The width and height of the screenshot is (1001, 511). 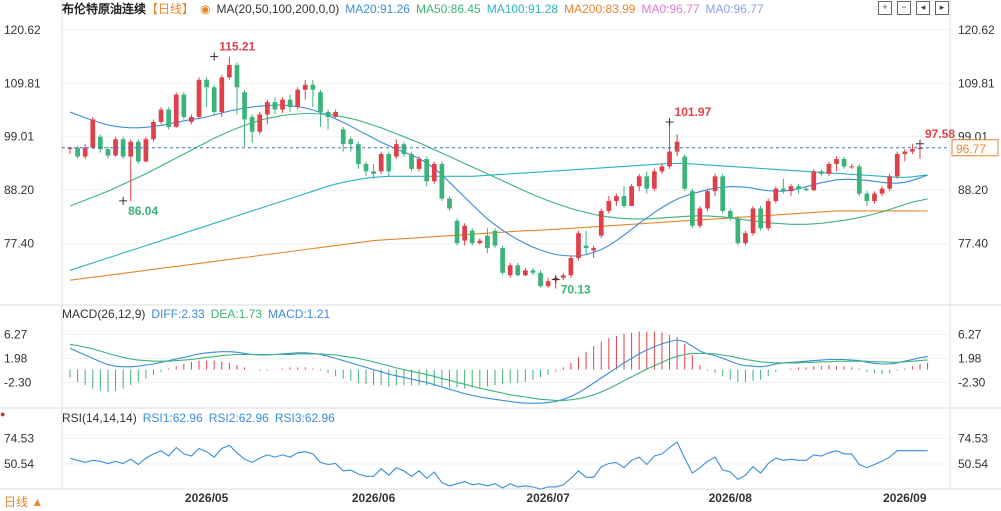 What do you see at coordinates (976, 83) in the screenshot?
I see `y-tick-label-right: 109.81` at bounding box center [976, 83].